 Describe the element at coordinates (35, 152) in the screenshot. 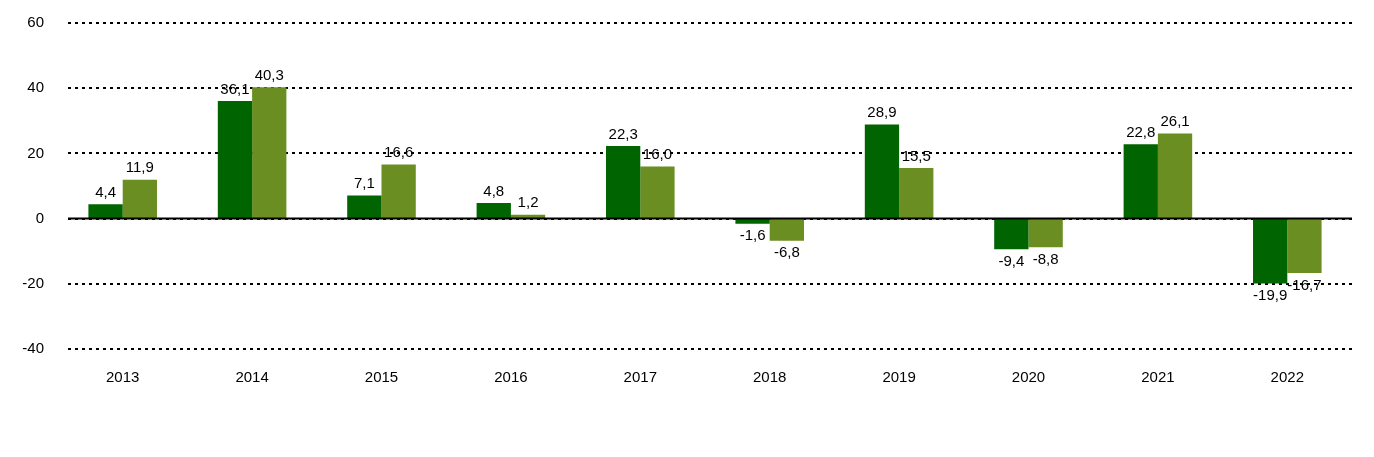

I see `y-tick-label: 20` at that location.